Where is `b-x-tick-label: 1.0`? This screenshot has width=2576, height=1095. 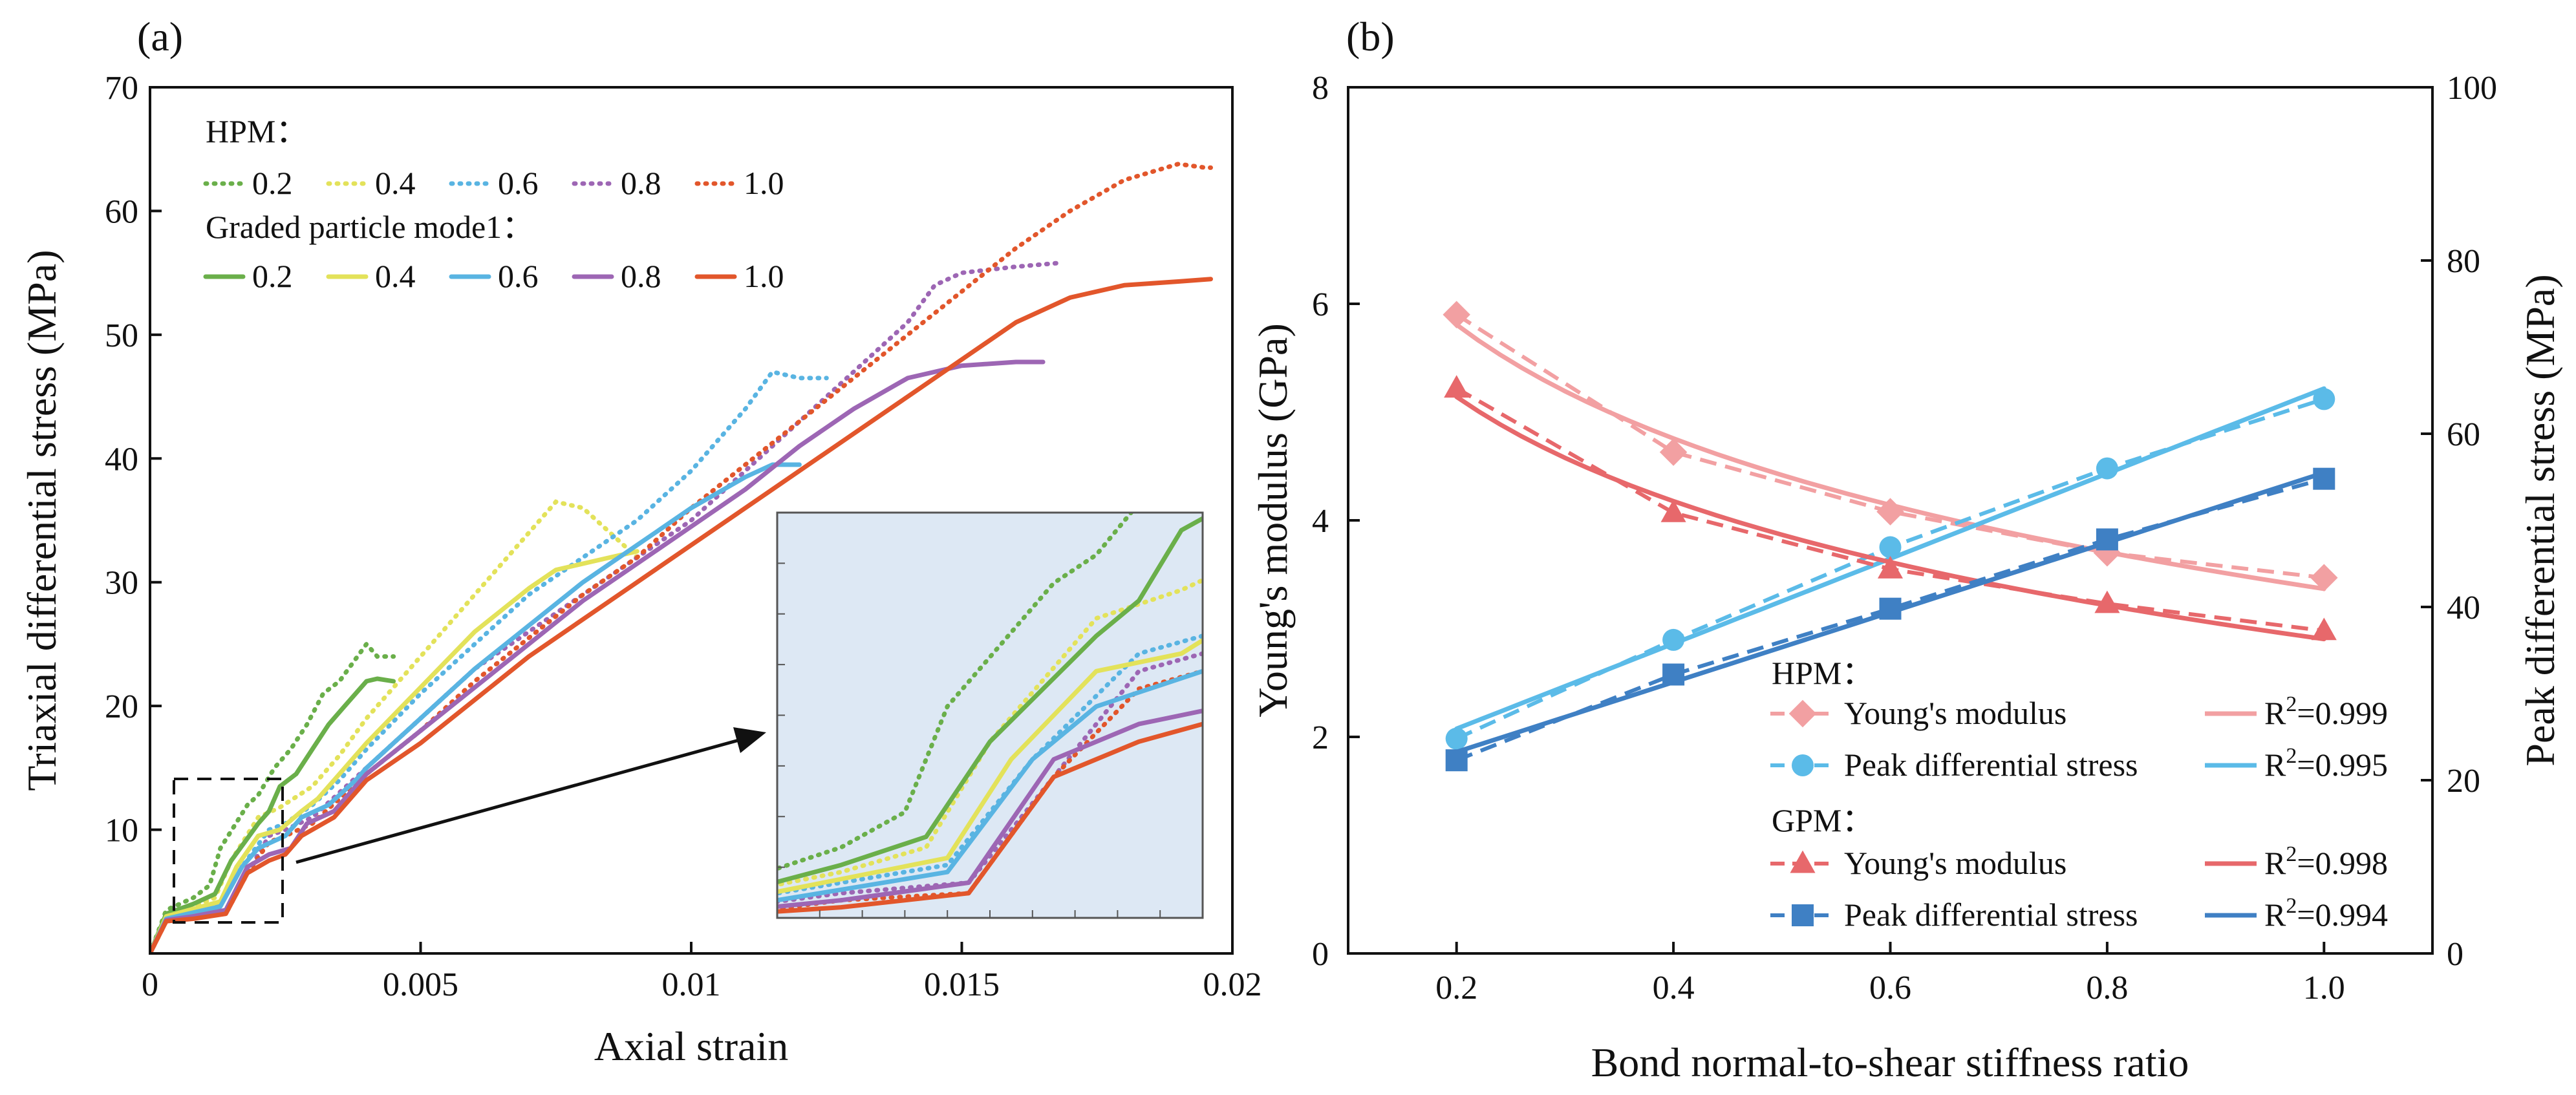
b-x-tick-label: 1.0 is located at coordinates (2324, 988).